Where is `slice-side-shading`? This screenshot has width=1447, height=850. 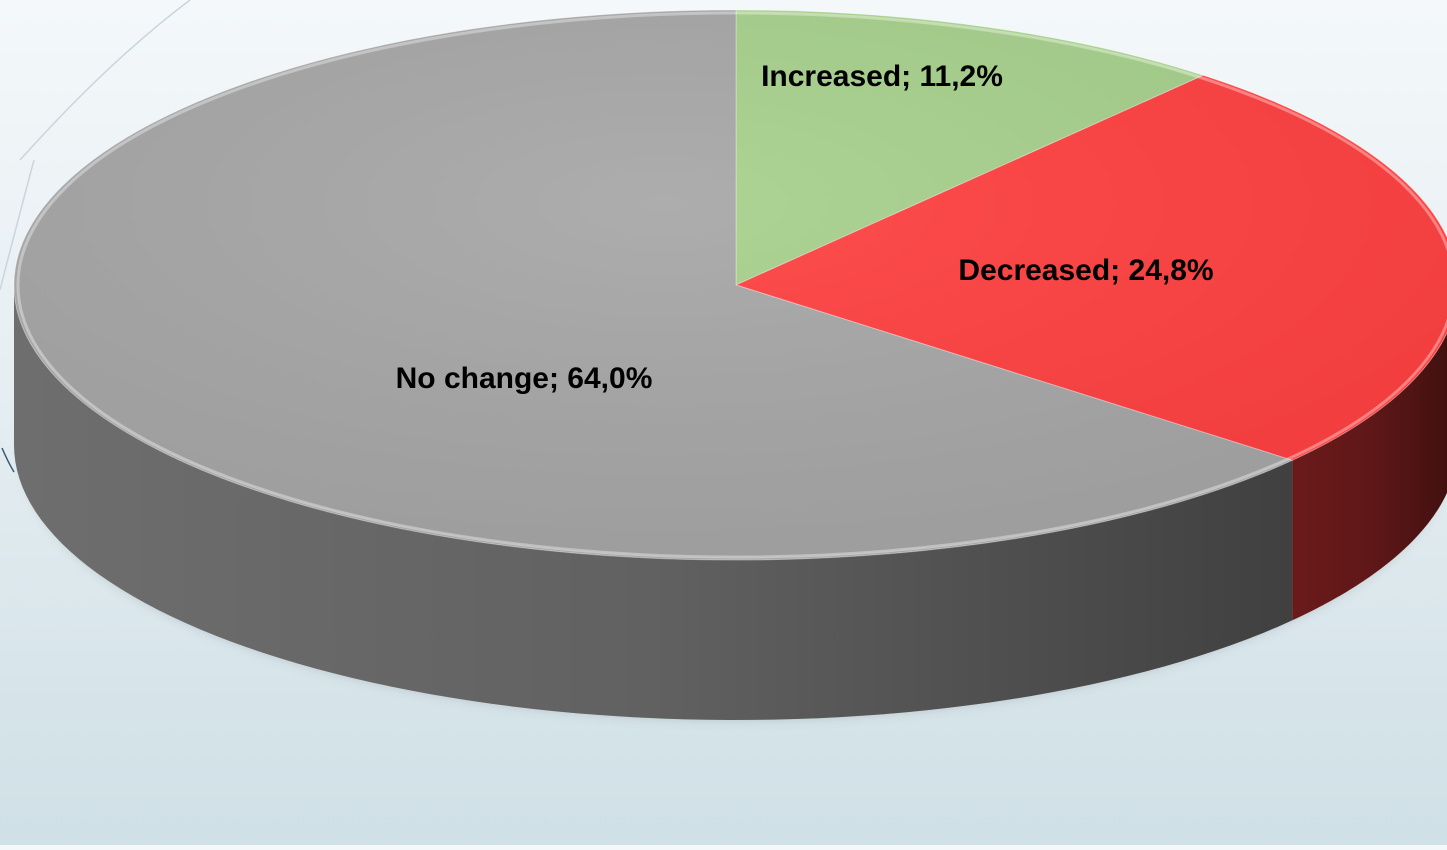
slice-side-shading is located at coordinates (1369, 476).